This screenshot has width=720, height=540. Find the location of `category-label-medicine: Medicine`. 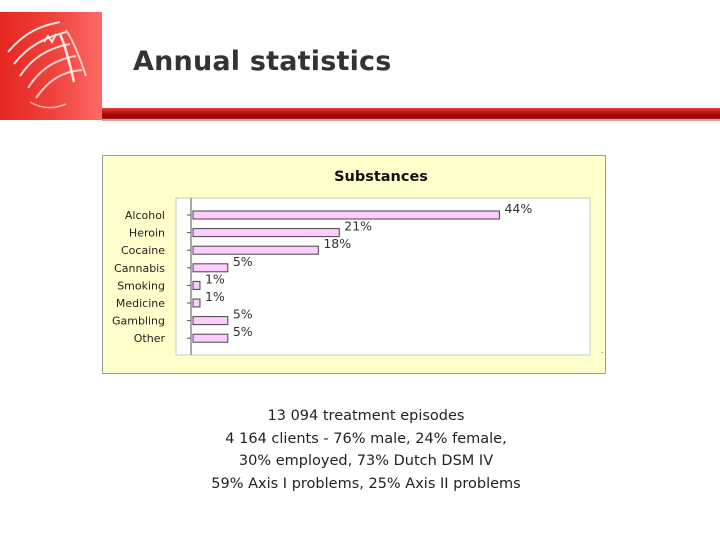

category-label-medicine: Medicine is located at coordinates (140, 303).